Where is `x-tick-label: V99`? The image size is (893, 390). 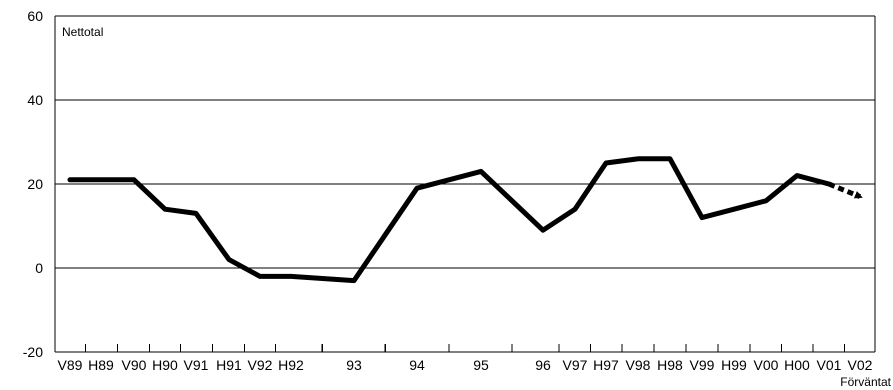
x-tick-label: V99 is located at coordinates (702, 365).